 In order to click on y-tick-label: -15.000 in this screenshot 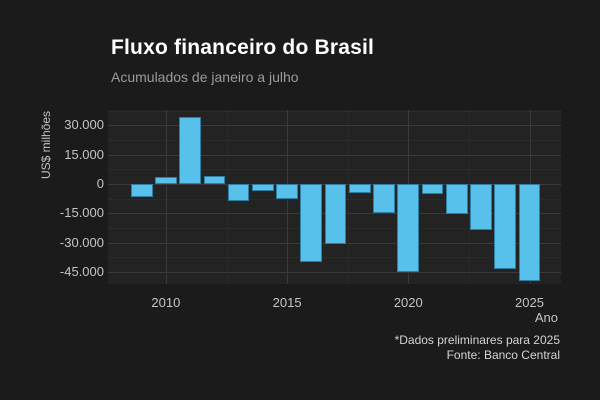, I will do `click(81, 213)`.